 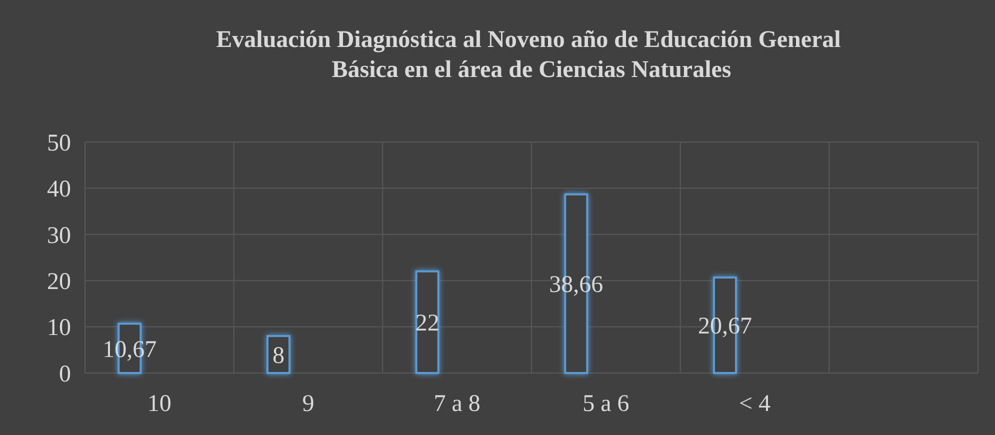 What do you see at coordinates (59, 282) in the screenshot?
I see `y-tick-label: 20` at bounding box center [59, 282].